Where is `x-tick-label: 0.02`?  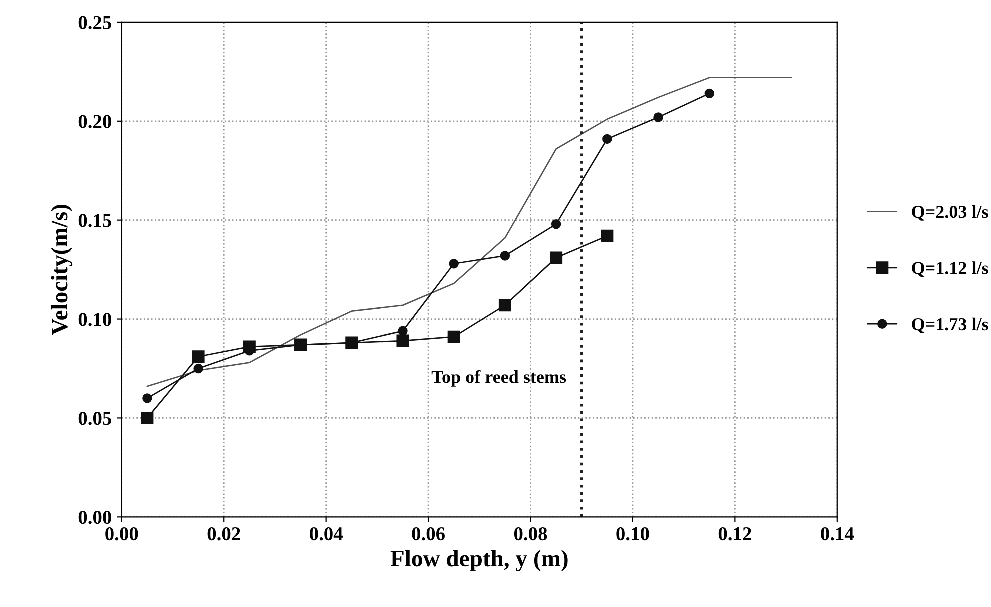
x-tick-label: 0.02 is located at coordinates (224, 534).